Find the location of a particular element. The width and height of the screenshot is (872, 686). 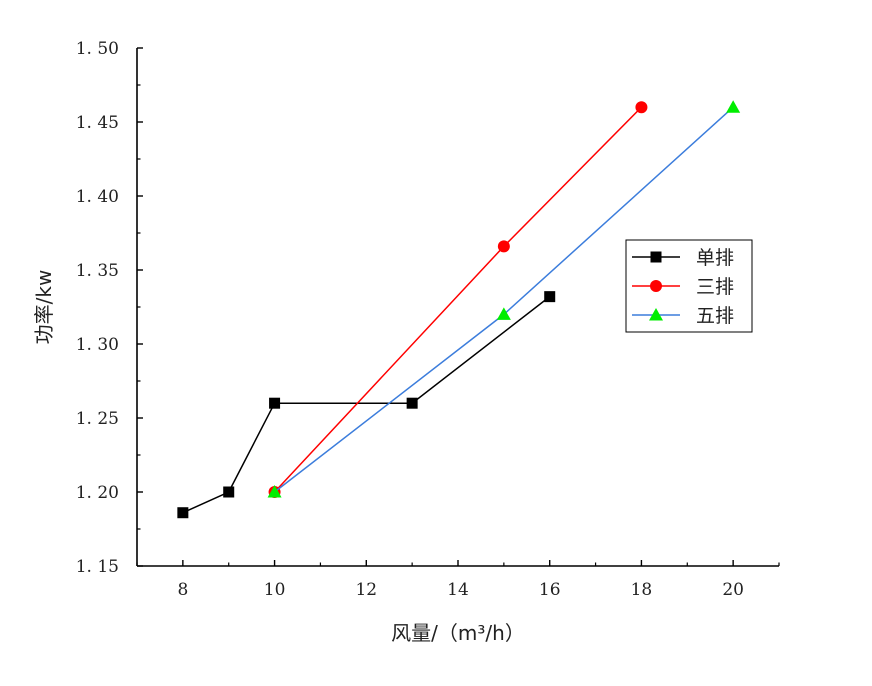

legend-item: 三排 is located at coordinates (683, 287).